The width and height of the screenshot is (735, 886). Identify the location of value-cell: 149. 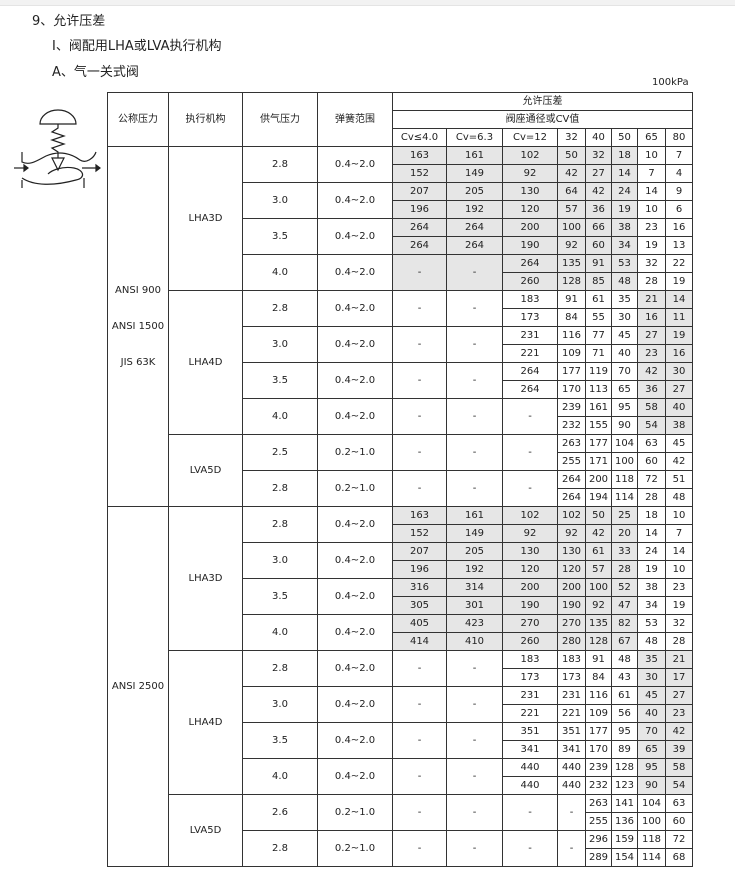
(474, 533).